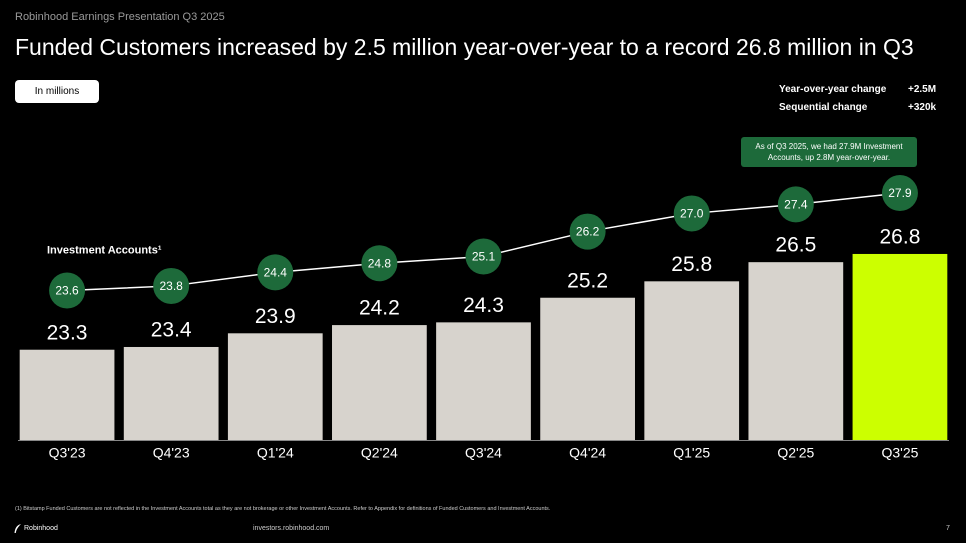 The width and height of the screenshot is (966, 543). What do you see at coordinates (922, 107) in the screenshot?
I see `summary-value: +320k` at bounding box center [922, 107].